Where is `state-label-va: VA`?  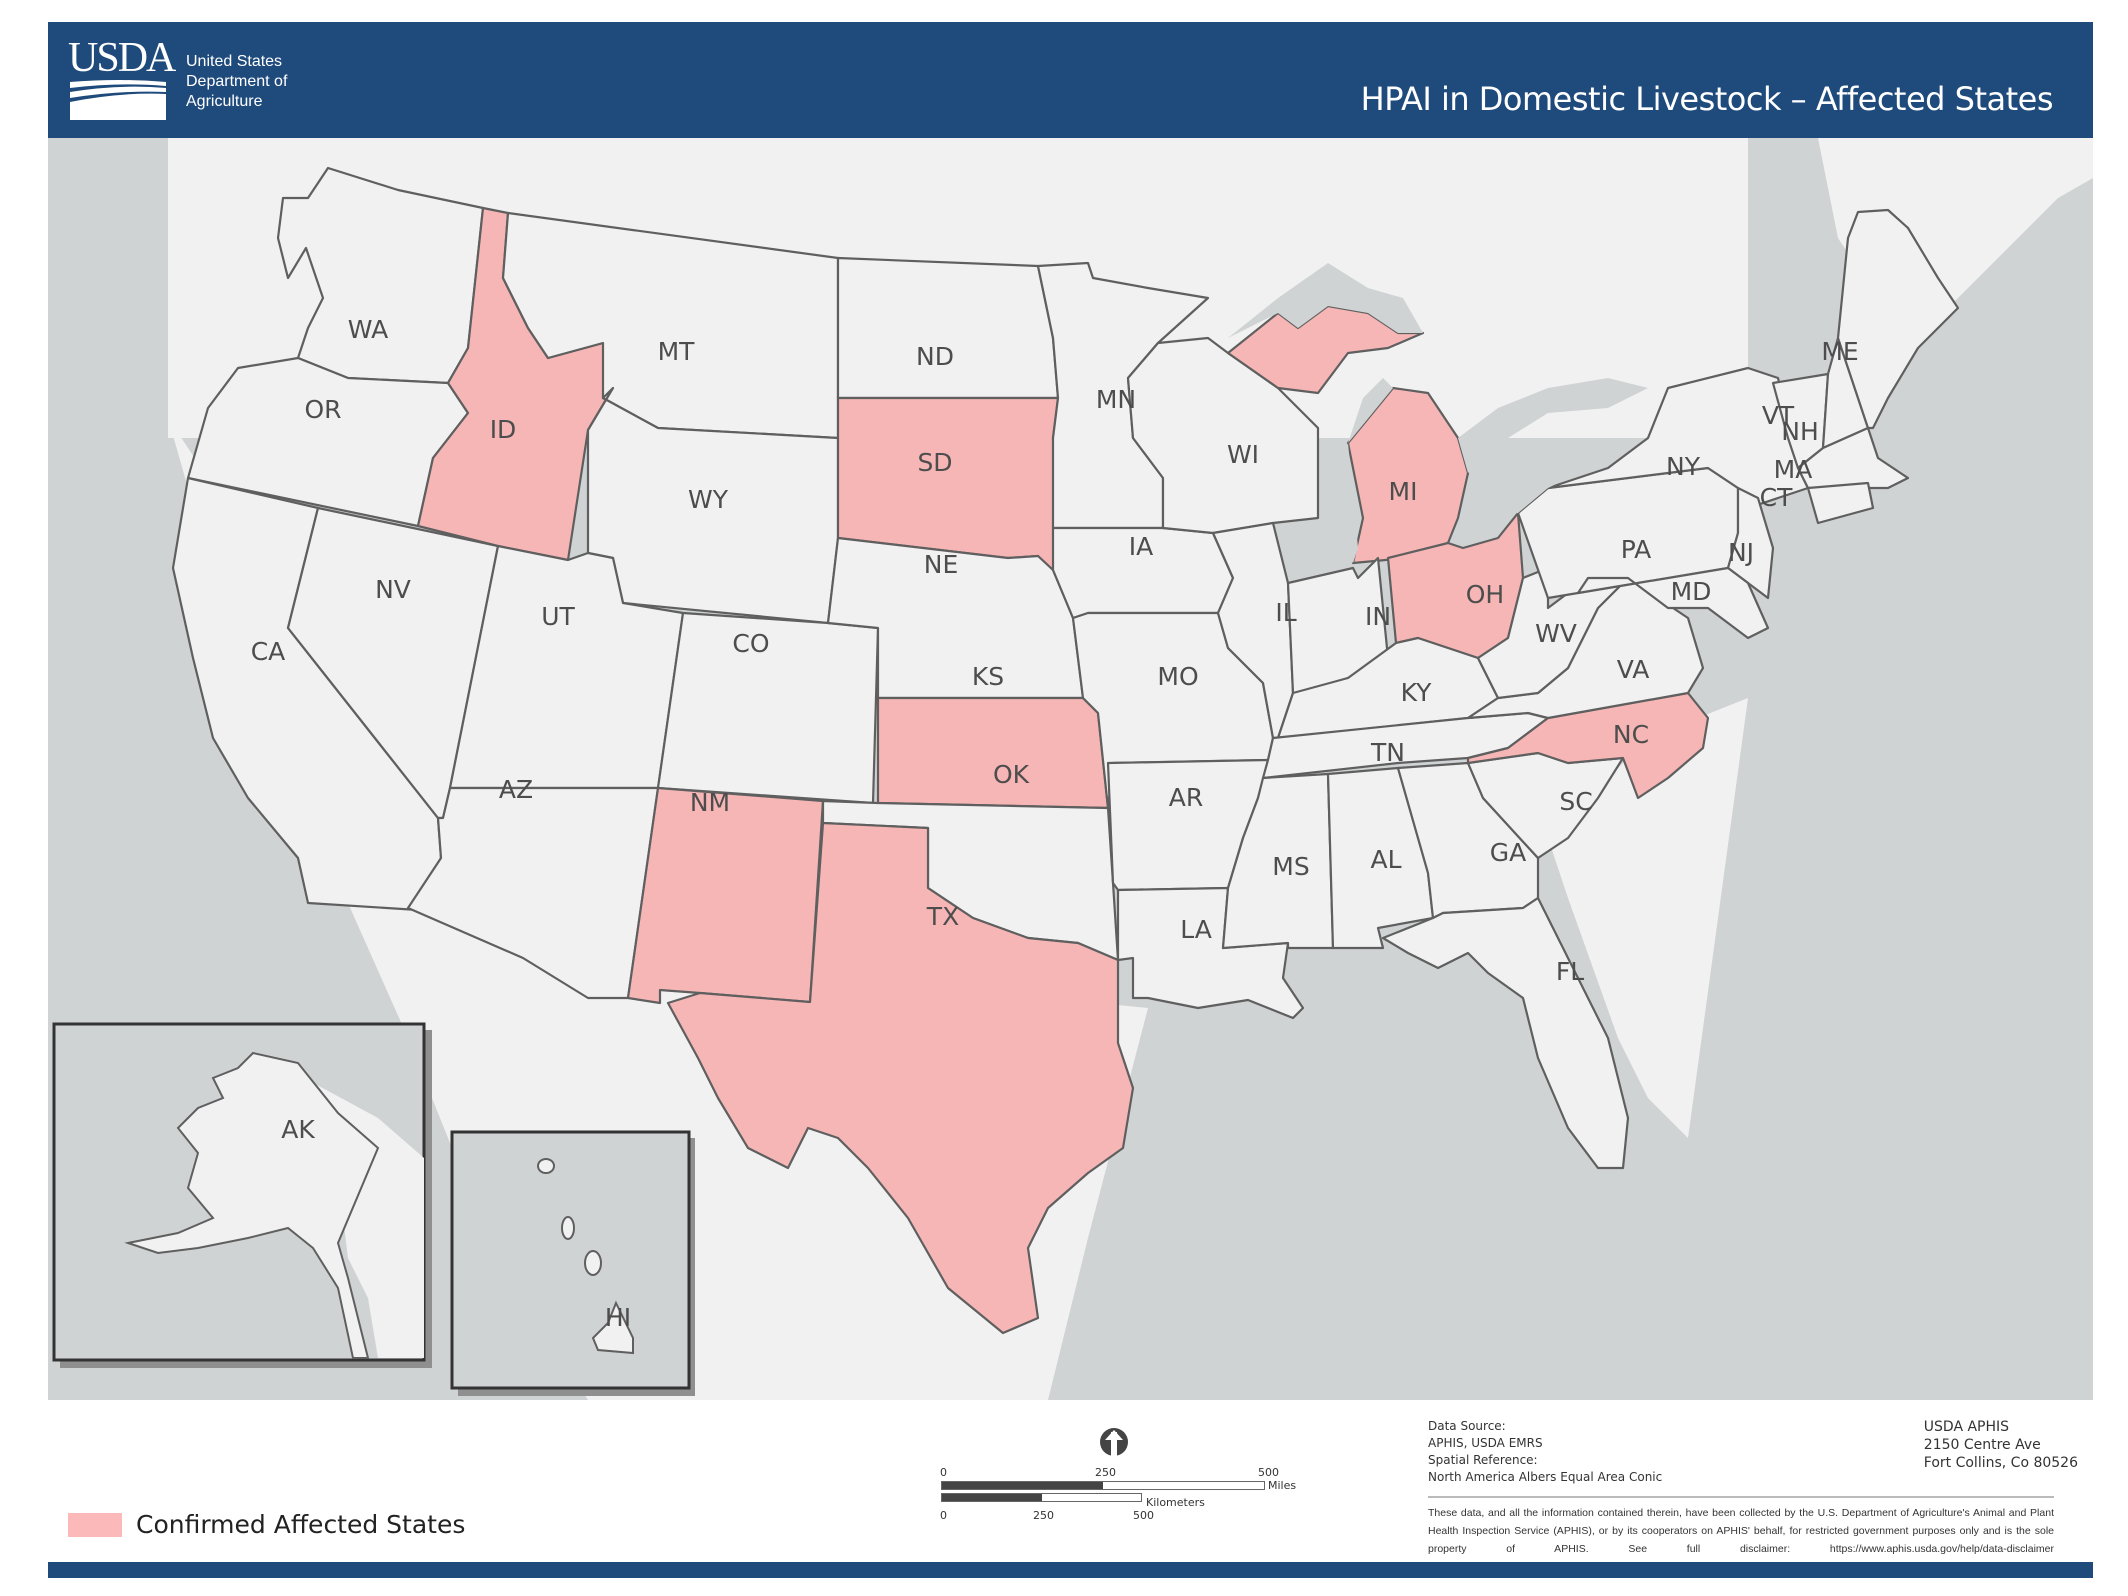
state-label-va: VA is located at coordinates (1633, 669).